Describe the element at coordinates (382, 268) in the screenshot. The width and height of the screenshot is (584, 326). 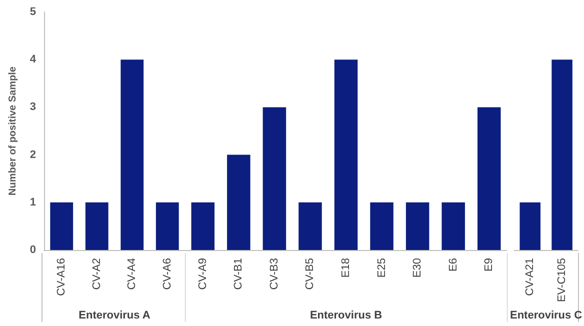
I see `x-tick-label: E25` at that location.